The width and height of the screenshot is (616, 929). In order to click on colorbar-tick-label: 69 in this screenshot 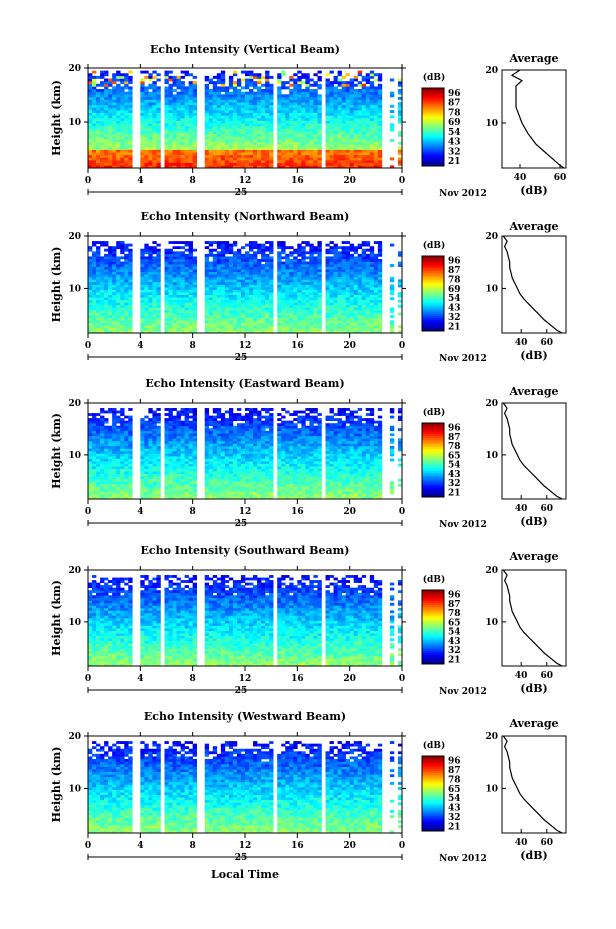, I will do `click(454, 123)`.